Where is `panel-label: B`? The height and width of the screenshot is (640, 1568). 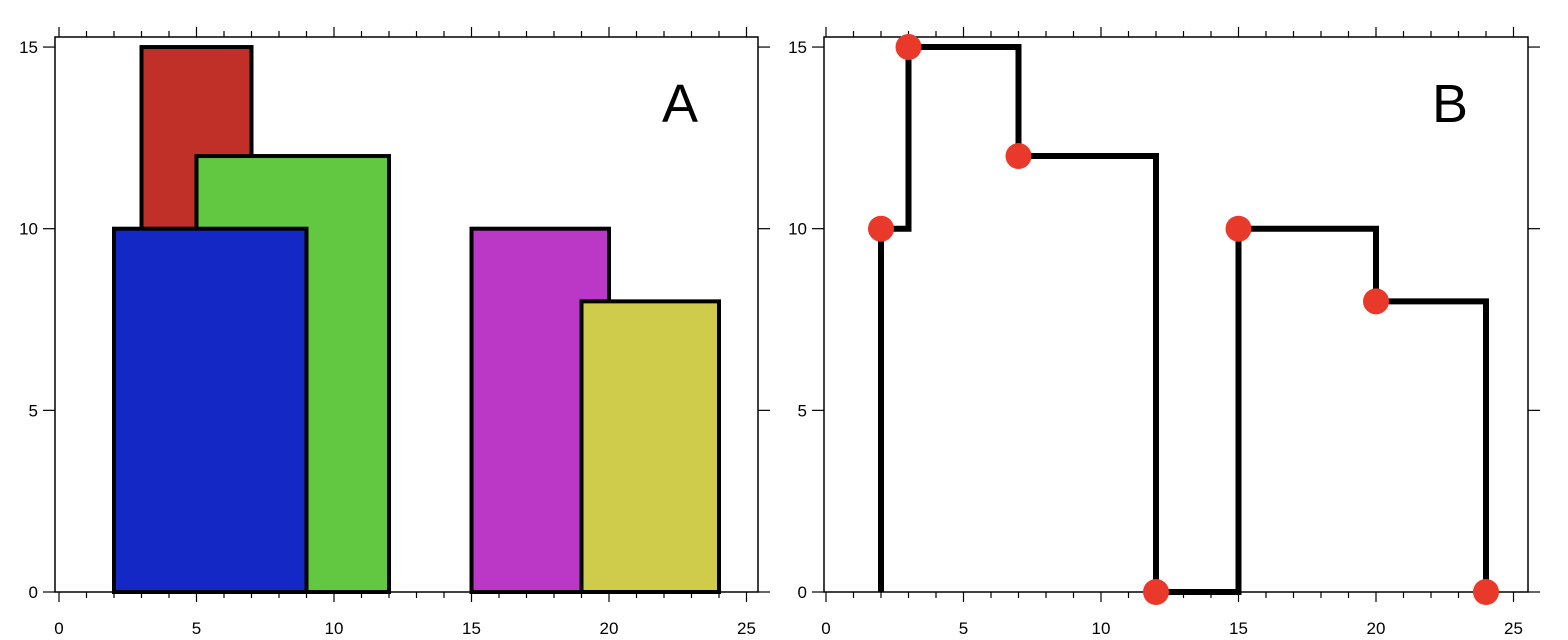
panel-label: B is located at coordinates (1450, 104).